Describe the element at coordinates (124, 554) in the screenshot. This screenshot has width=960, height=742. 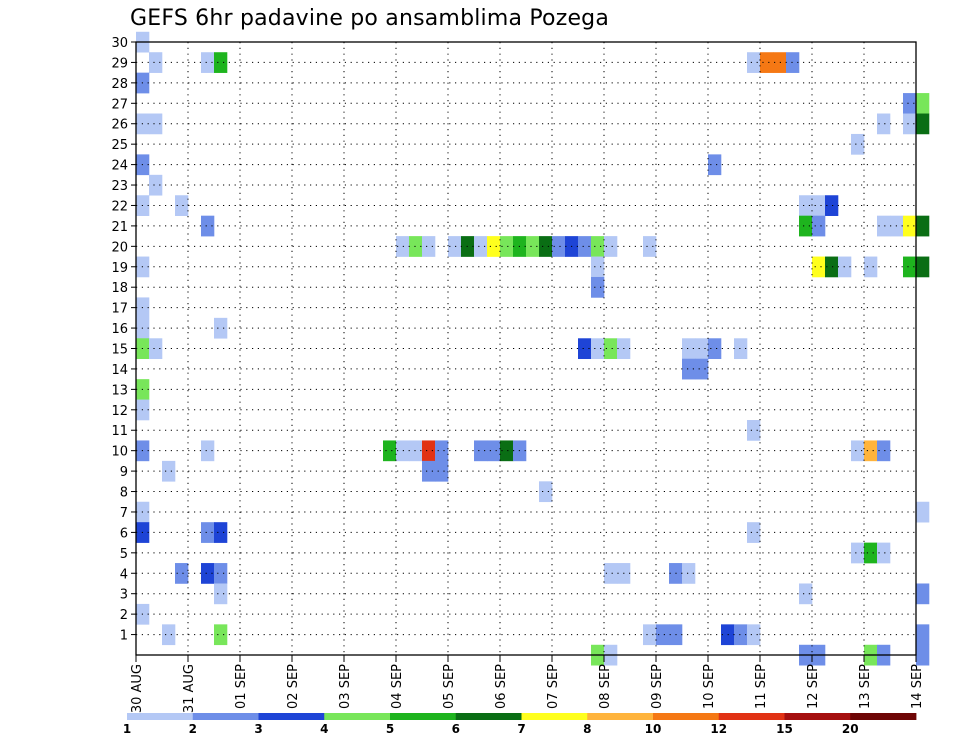
I see `y-tick-label: 5` at that location.